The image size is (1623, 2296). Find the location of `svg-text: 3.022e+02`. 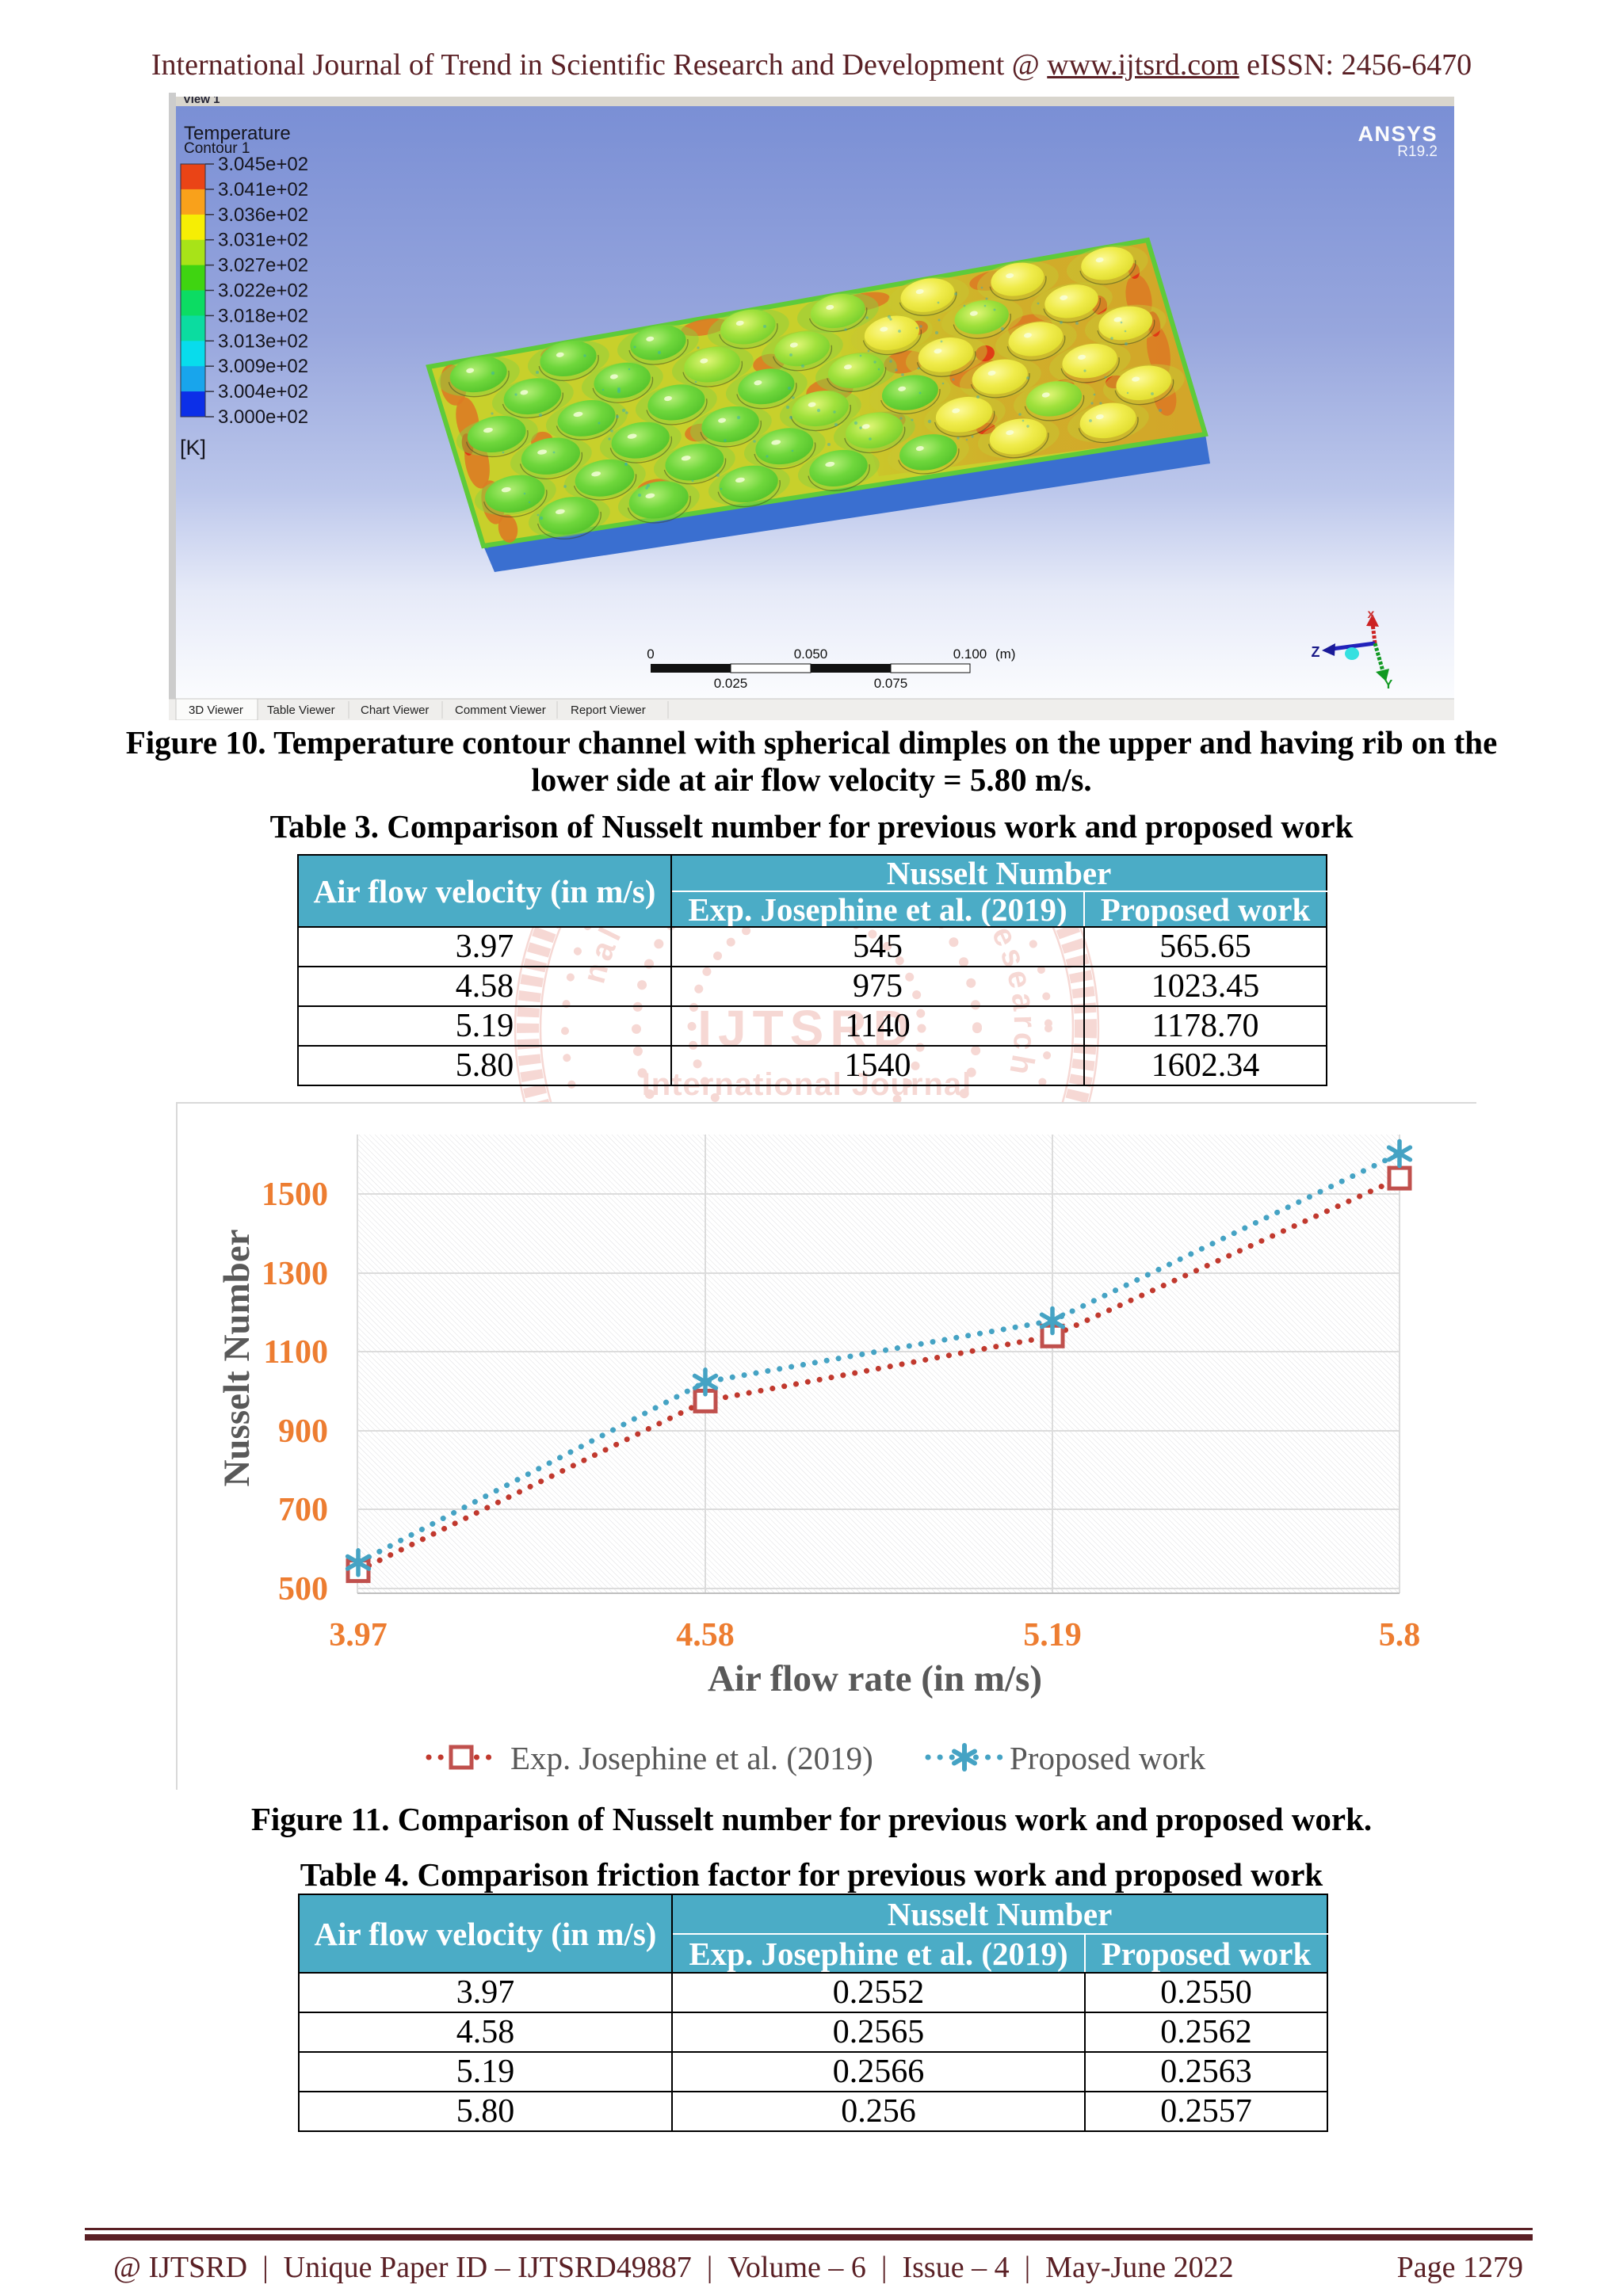

svg-text: 3.022e+02 is located at coordinates (263, 291).